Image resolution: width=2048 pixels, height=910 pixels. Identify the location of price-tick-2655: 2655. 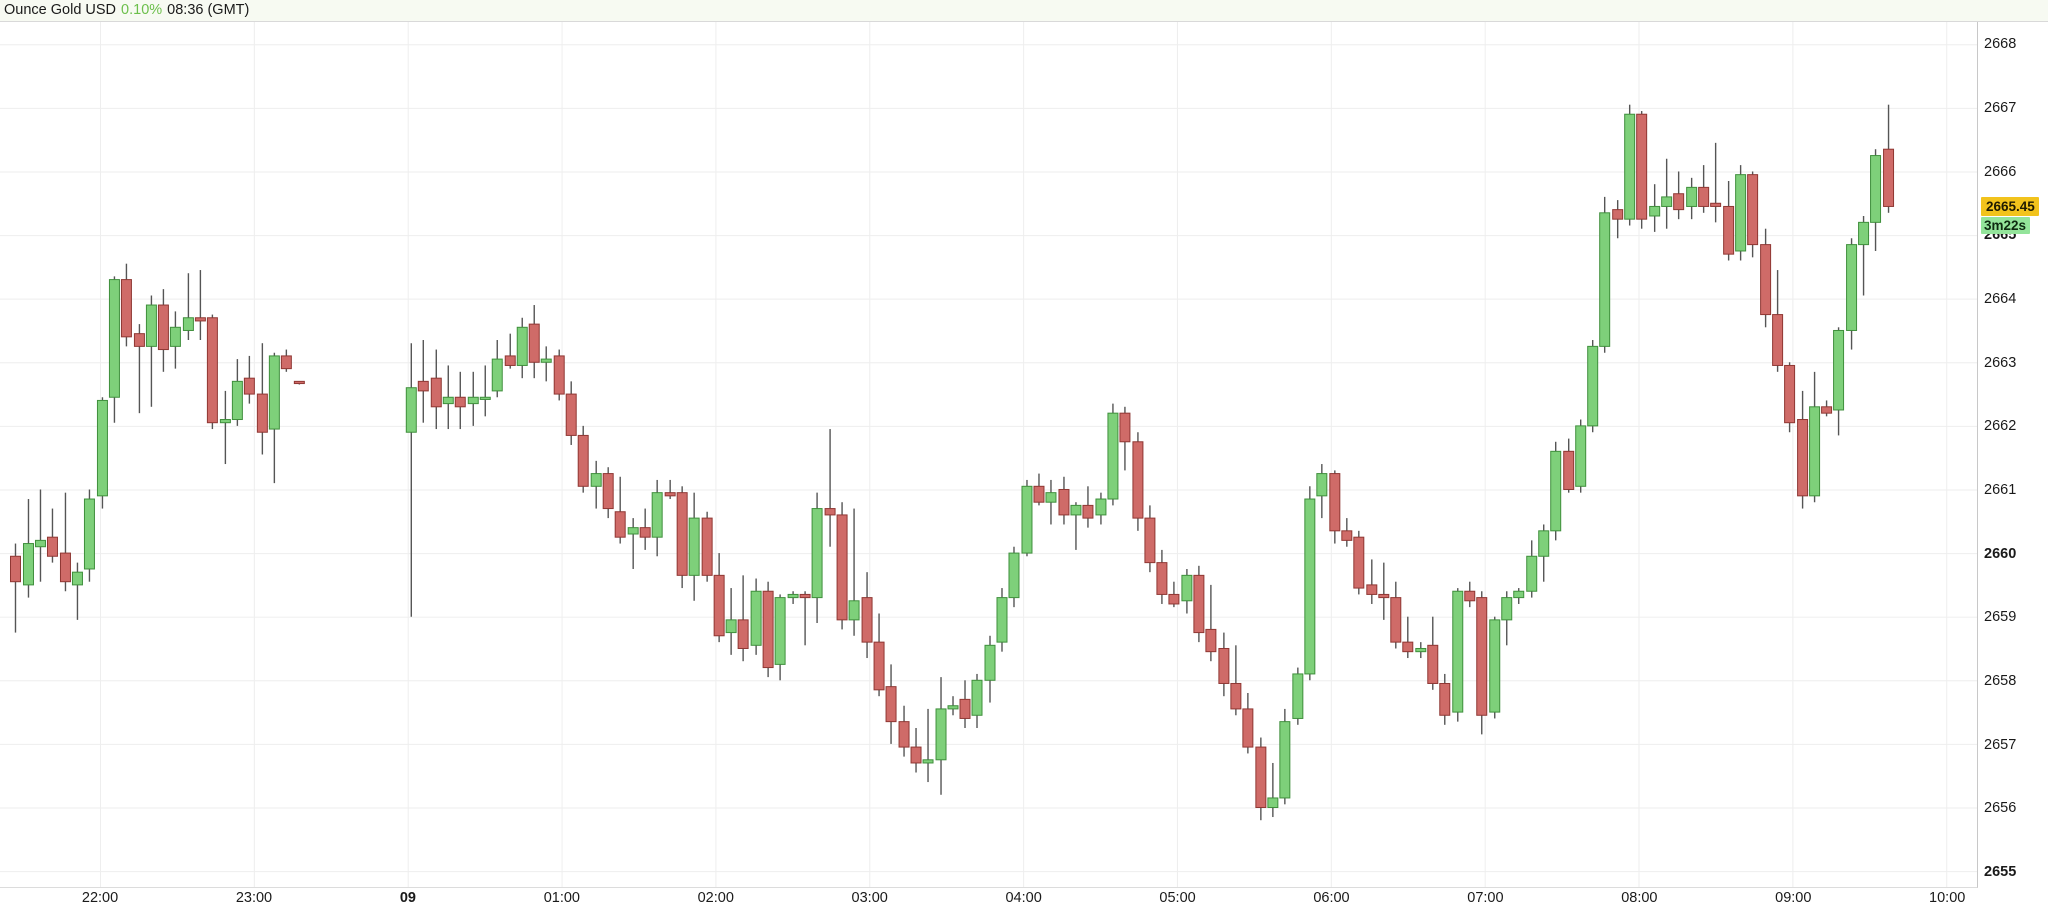
(2000, 872).